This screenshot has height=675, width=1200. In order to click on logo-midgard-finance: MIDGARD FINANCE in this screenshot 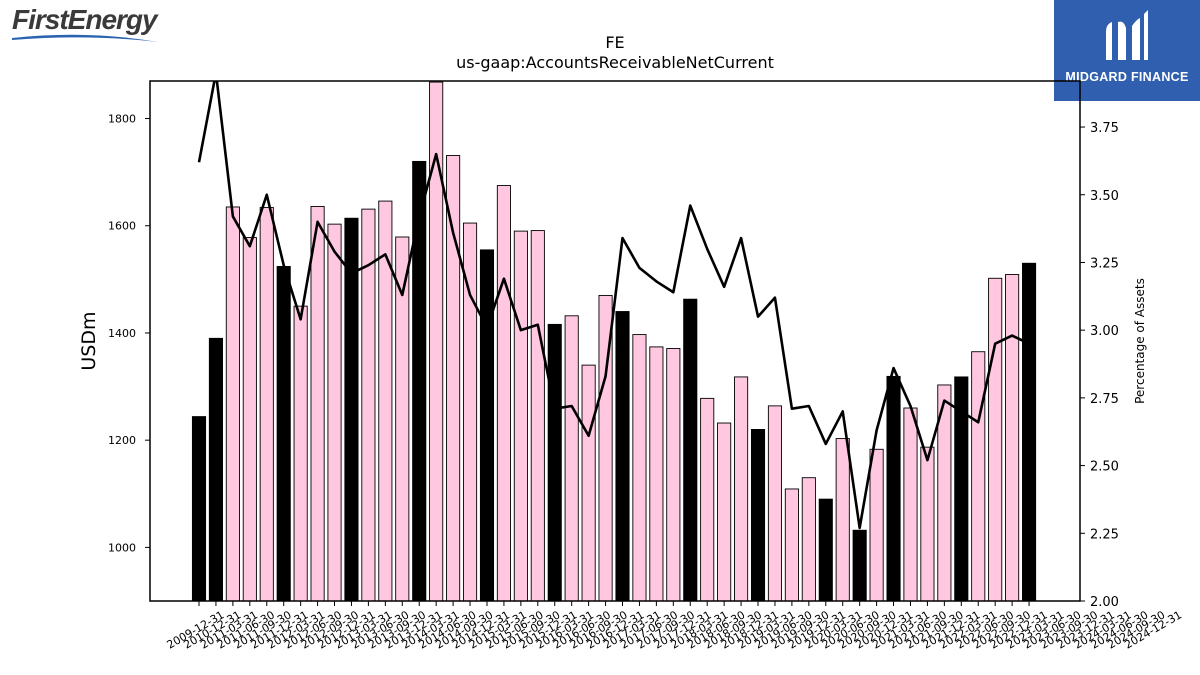, I will do `click(1127, 50)`.